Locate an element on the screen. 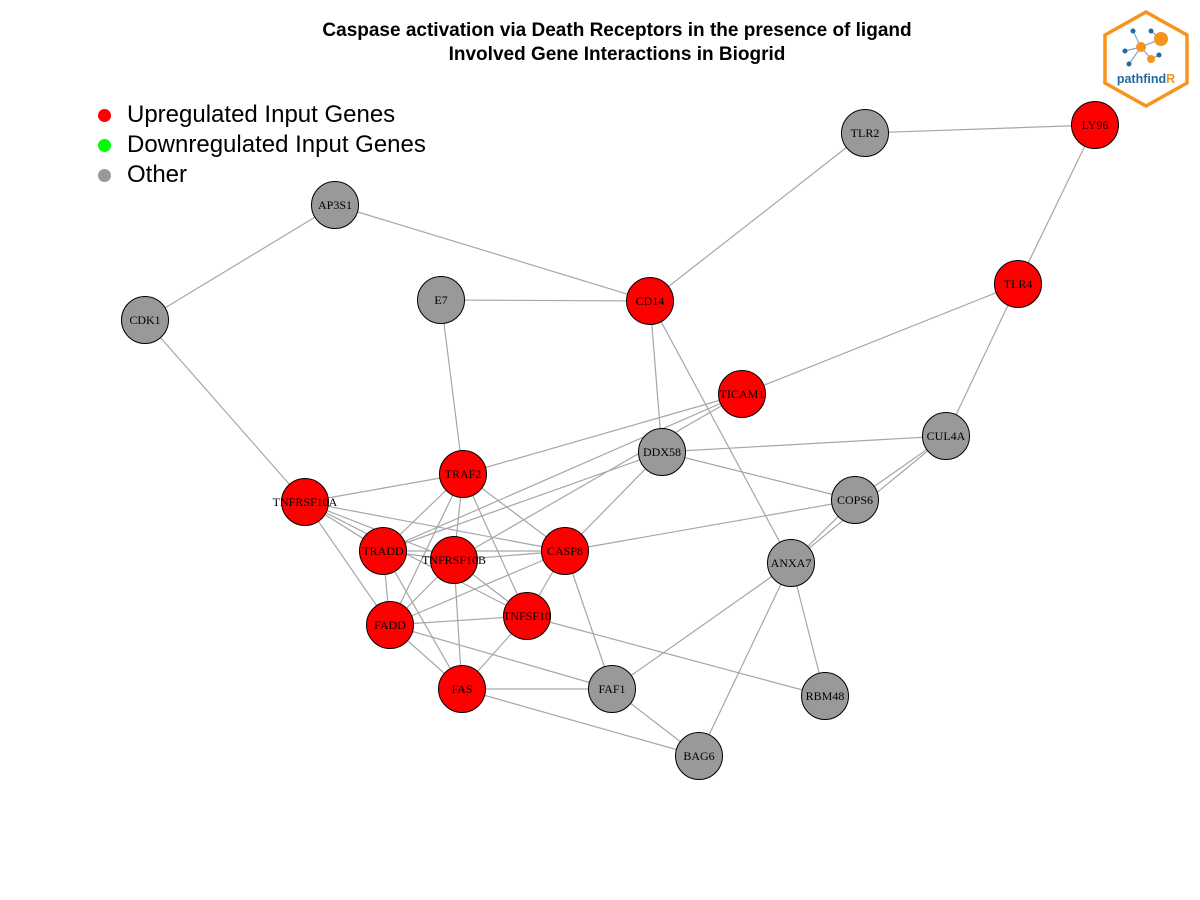 This screenshot has height=900, width=1200. node-rbm48: RBM48 is located at coordinates (825, 696).